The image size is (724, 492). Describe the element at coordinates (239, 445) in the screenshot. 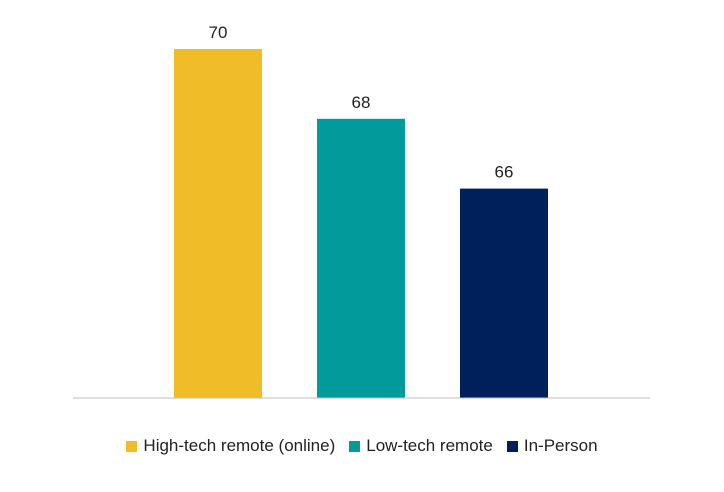

I see `legend-label-high-tech-remote: High-tech remote (online)` at that location.